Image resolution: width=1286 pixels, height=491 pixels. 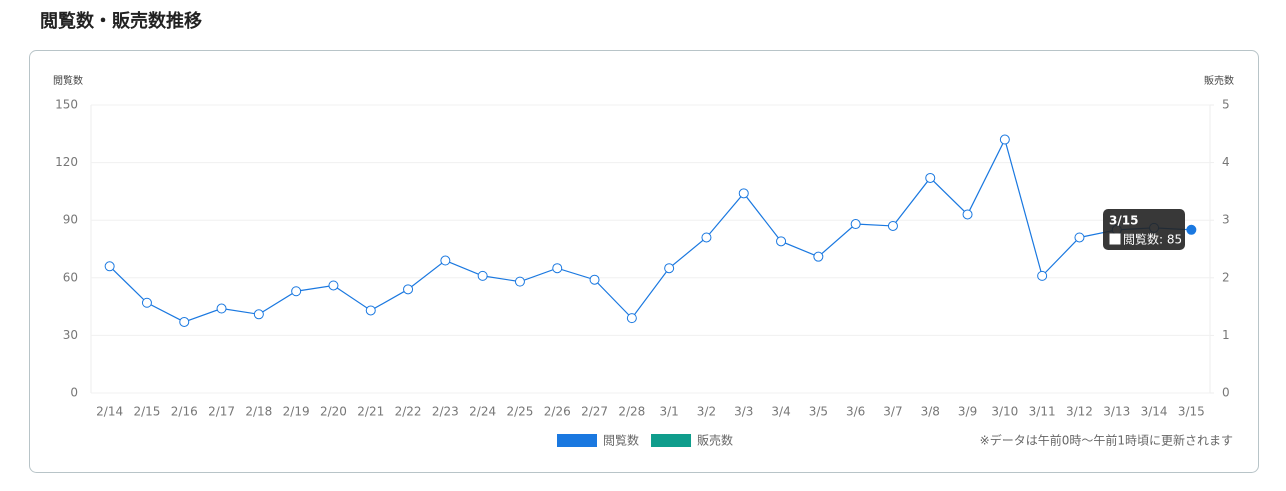 What do you see at coordinates (1226, 105) in the screenshot?
I see `y2-tick-label: 5` at bounding box center [1226, 105].